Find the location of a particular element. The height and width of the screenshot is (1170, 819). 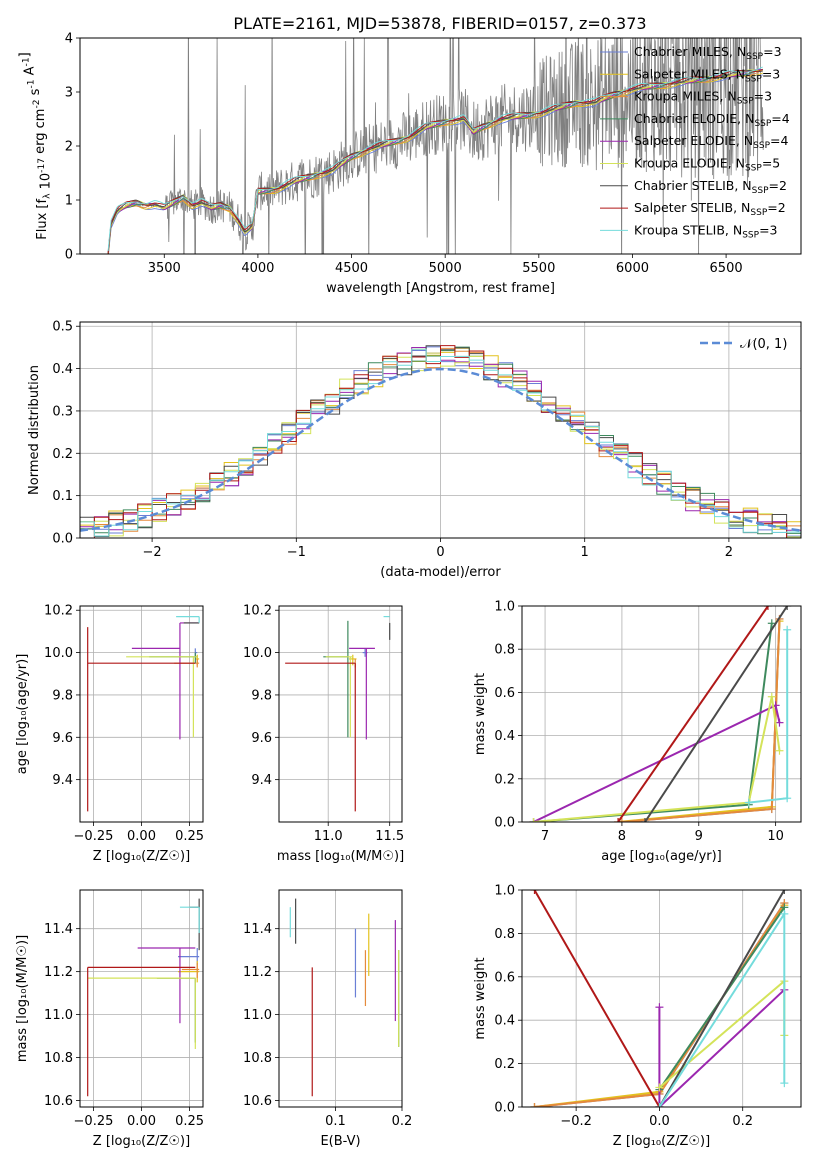

residuals-legend: 𝒩(0, 1) is located at coordinates (743, 344).